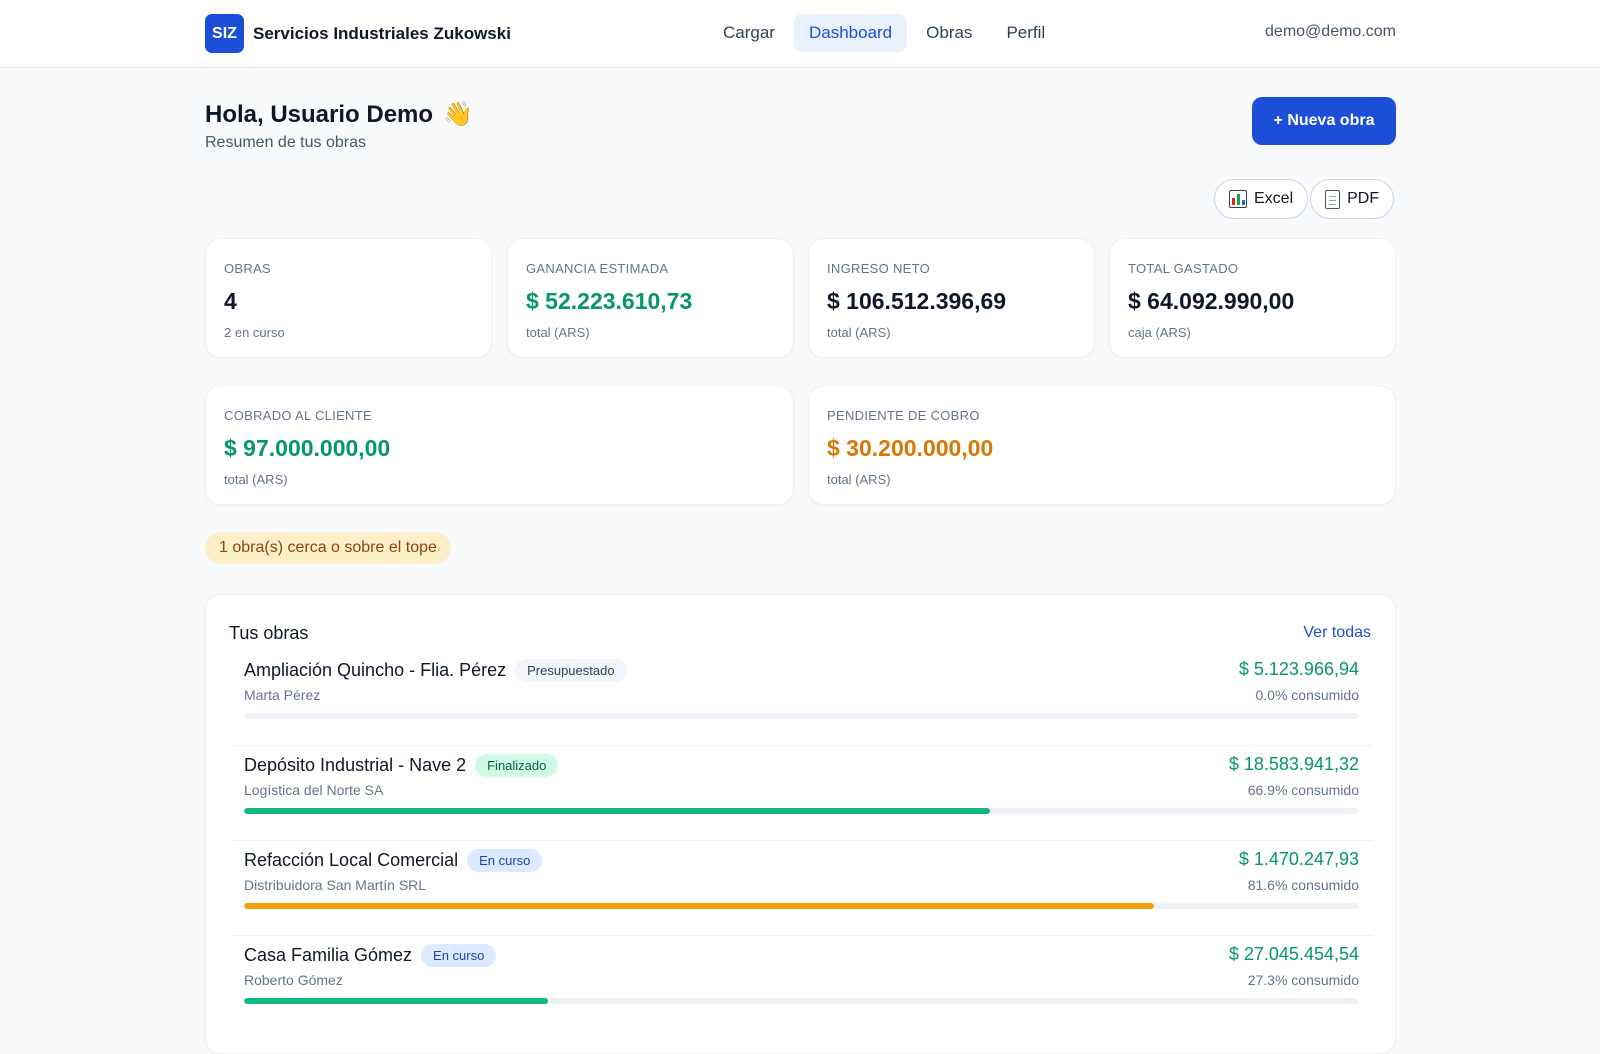  I want to click on obra-amount: $ 18.583.941,32, so click(1293, 764).